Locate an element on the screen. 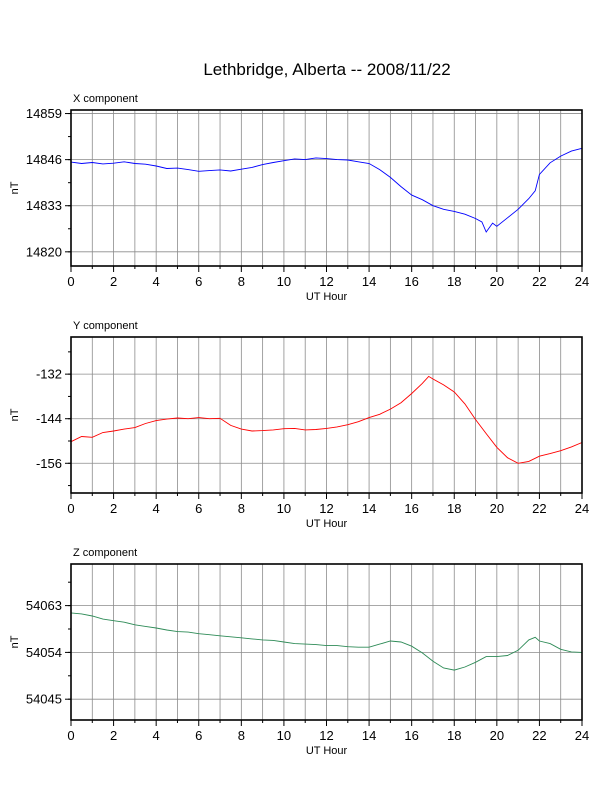 Image resolution: width=612 pixels, height=792 pixels. z-component-y-tick-label: 54045 is located at coordinates (44, 699).